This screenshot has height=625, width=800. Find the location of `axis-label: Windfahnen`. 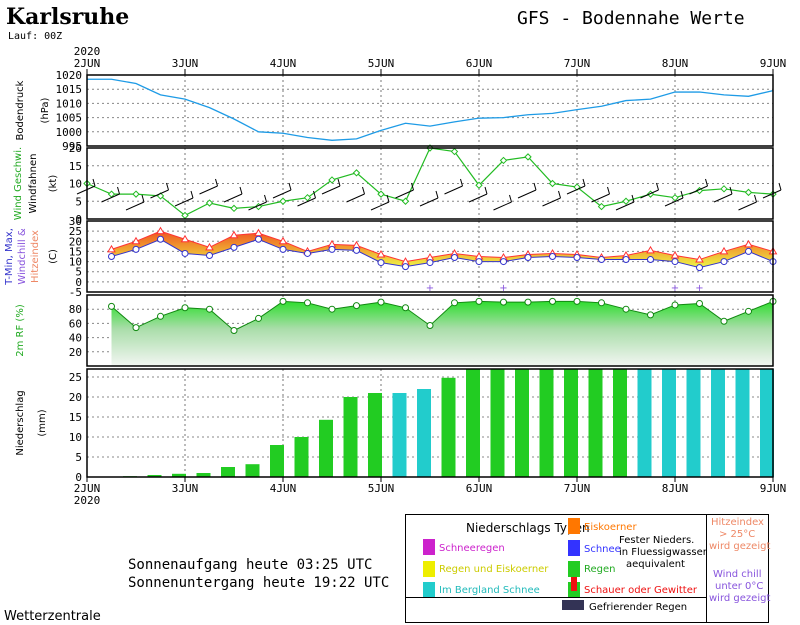

axis-label: Windfahnen is located at coordinates (33, 184).